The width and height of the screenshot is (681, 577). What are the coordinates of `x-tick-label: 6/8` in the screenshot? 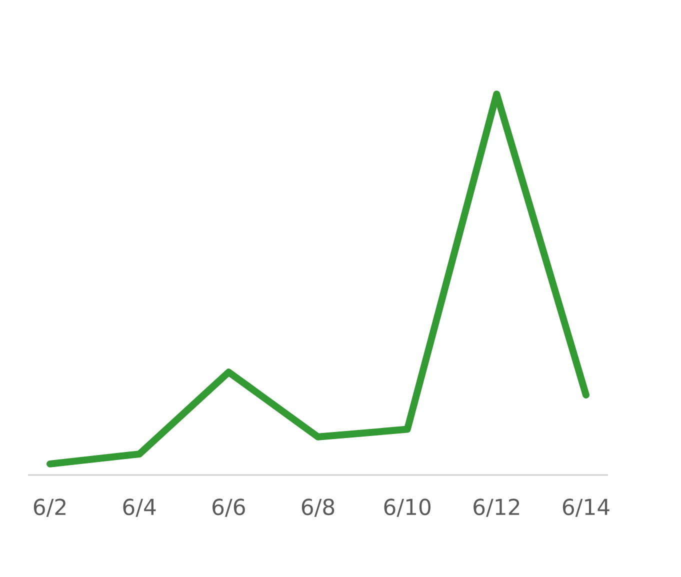 It's located at (318, 507).